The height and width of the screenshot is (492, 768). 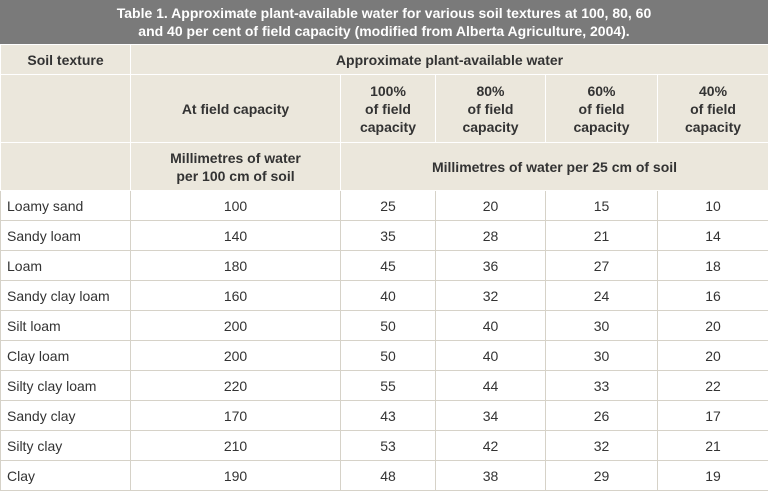 I want to click on soil-texture-cell: Clay, so click(x=65, y=475).